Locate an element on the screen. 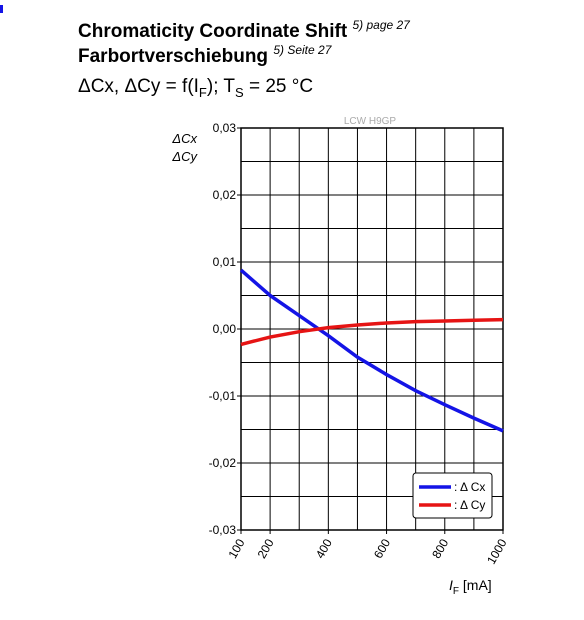 Image resolution: width=584 pixels, height=620 pixels. x-axis-label: IF [mA] is located at coordinates (470, 587).